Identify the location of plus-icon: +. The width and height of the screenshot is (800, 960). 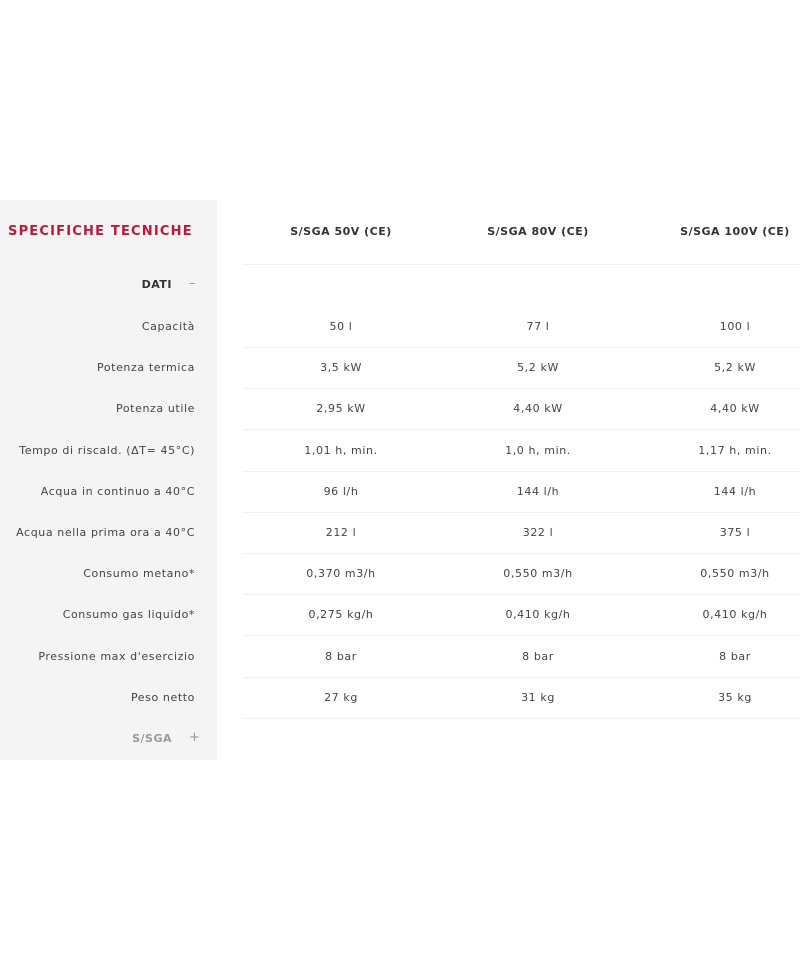
(194, 737).